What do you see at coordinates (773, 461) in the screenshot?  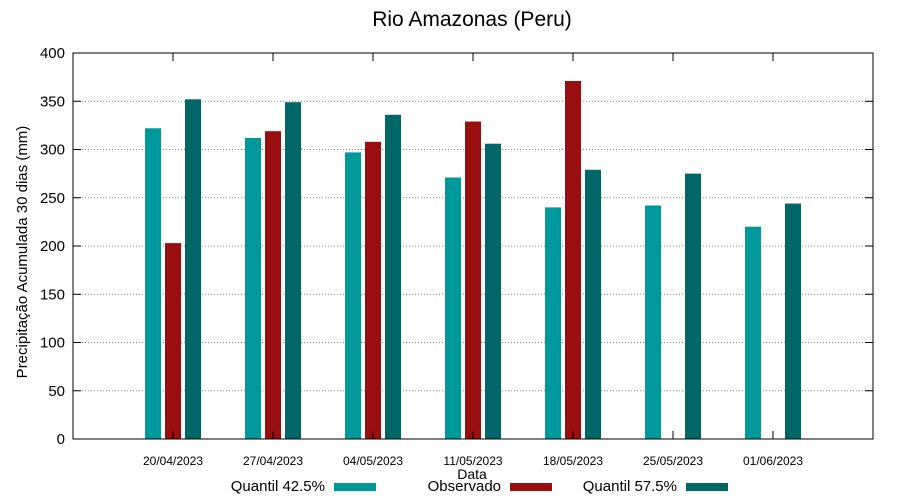 I see `x-tick-label: 01/06/2023` at bounding box center [773, 461].